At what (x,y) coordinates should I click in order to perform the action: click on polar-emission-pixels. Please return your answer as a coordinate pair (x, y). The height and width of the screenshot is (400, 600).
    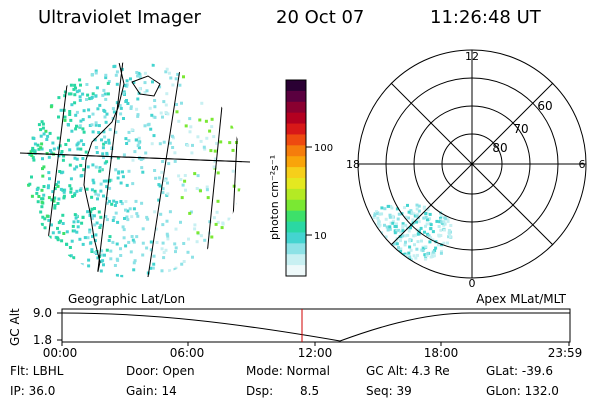
    Looking at the image, I should click on (407, 234).